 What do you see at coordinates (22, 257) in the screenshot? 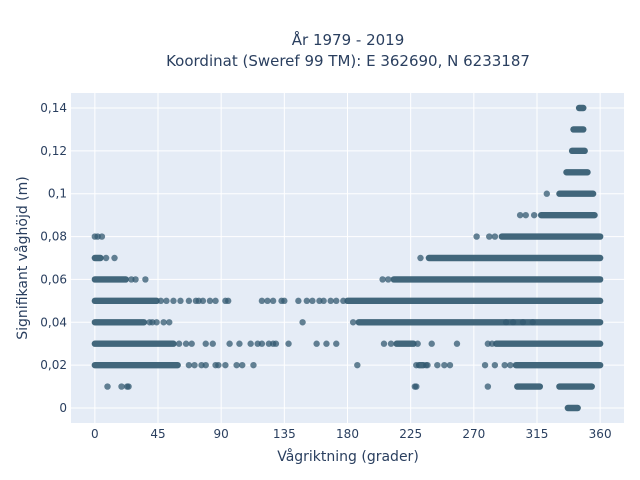
I see `y-axis-title: Signifikant våghöjd (m)` at bounding box center [22, 257].